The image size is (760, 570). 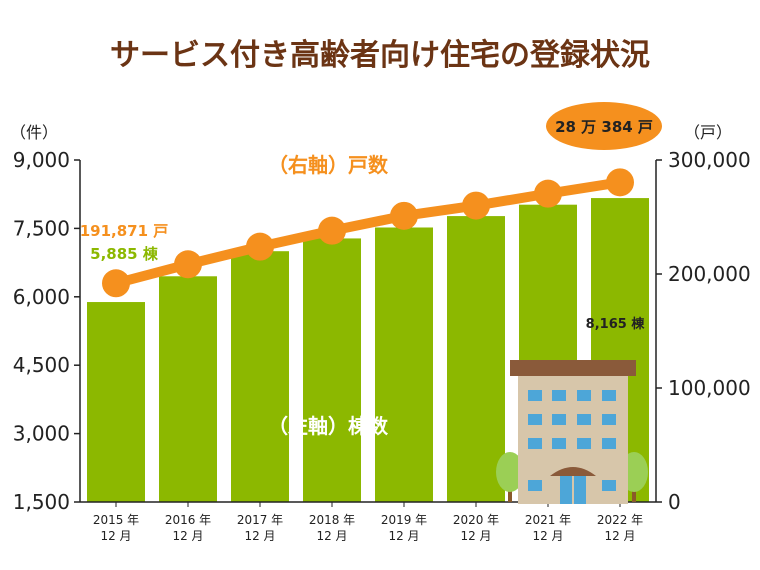 I want to click on right-tick-label: 100,000, so click(x=709, y=388).